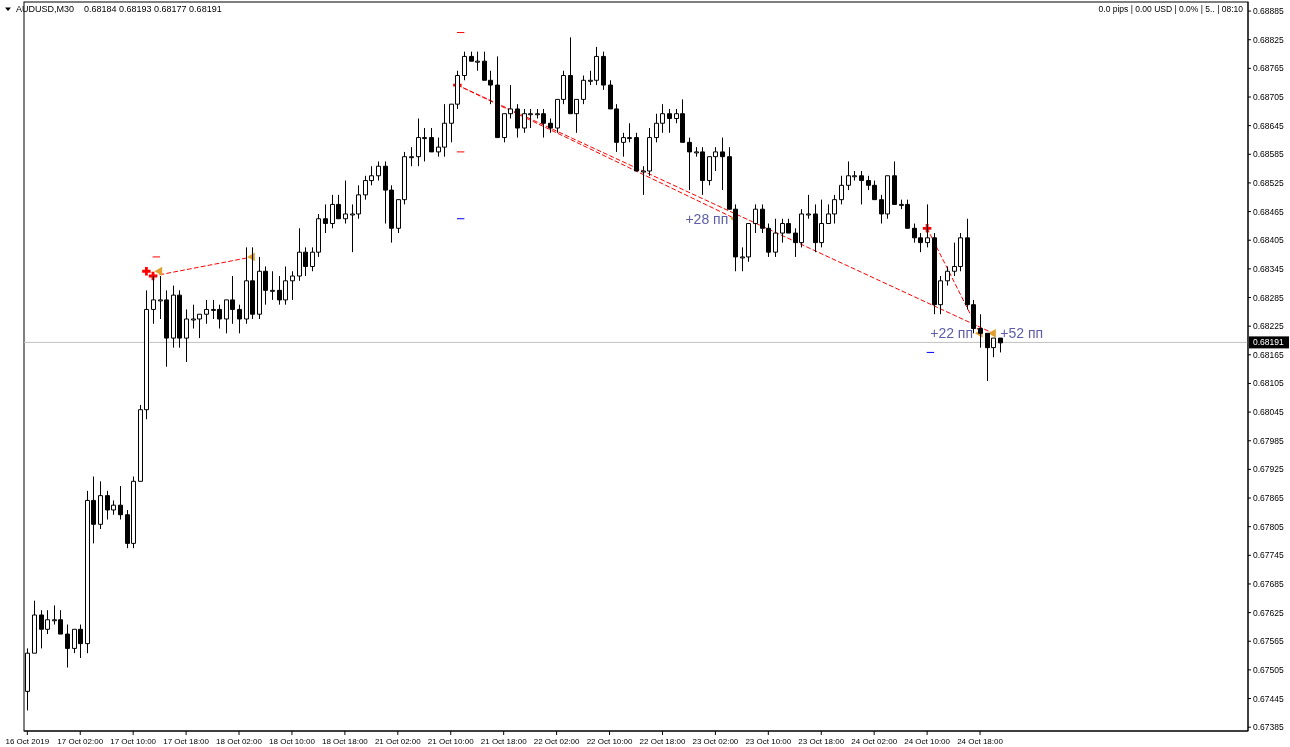  I want to click on y-tick-label: 0.68225, so click(1268, 326).